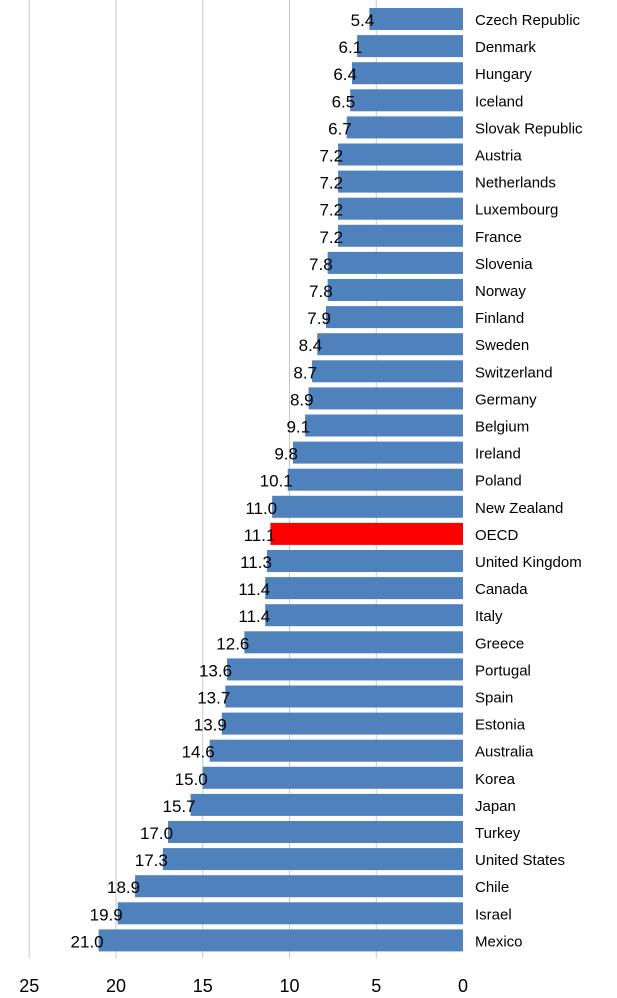  What do you see at coordinates (298, 427) in the screenshot?
I see `value-label: 9.1` at bounding box center [298, 427].